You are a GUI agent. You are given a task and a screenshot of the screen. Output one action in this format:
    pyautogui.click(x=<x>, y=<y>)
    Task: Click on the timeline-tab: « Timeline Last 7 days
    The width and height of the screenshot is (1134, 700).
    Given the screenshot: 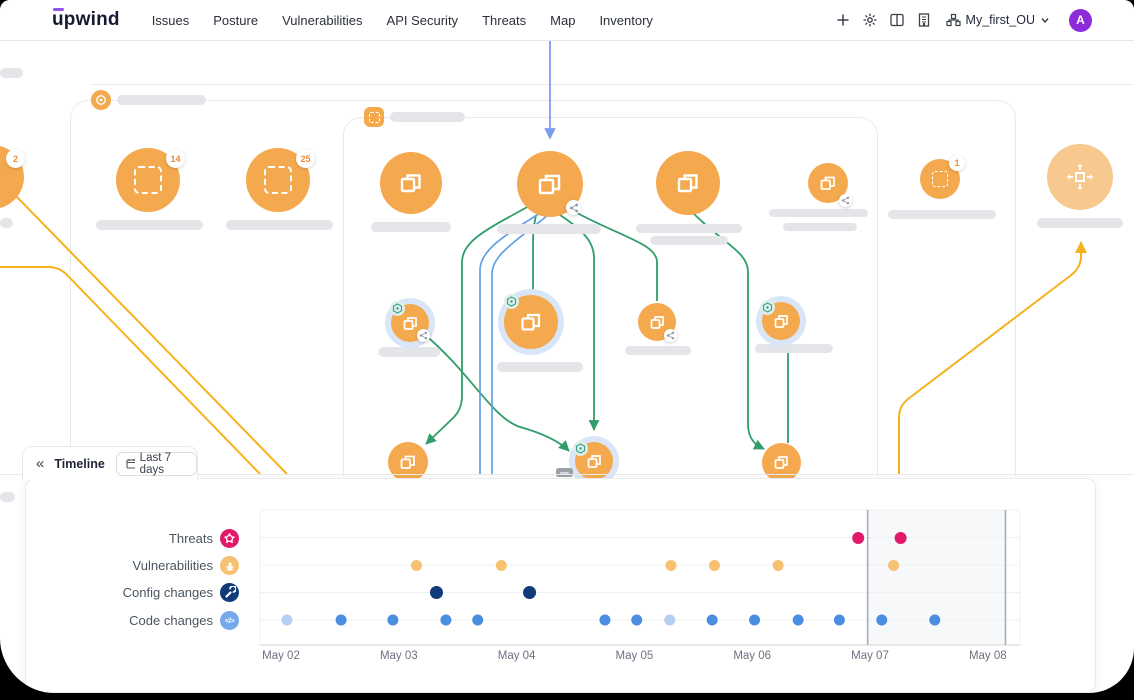 What is the action you would take?
    pyautogui.click(x=110, y=463)
    